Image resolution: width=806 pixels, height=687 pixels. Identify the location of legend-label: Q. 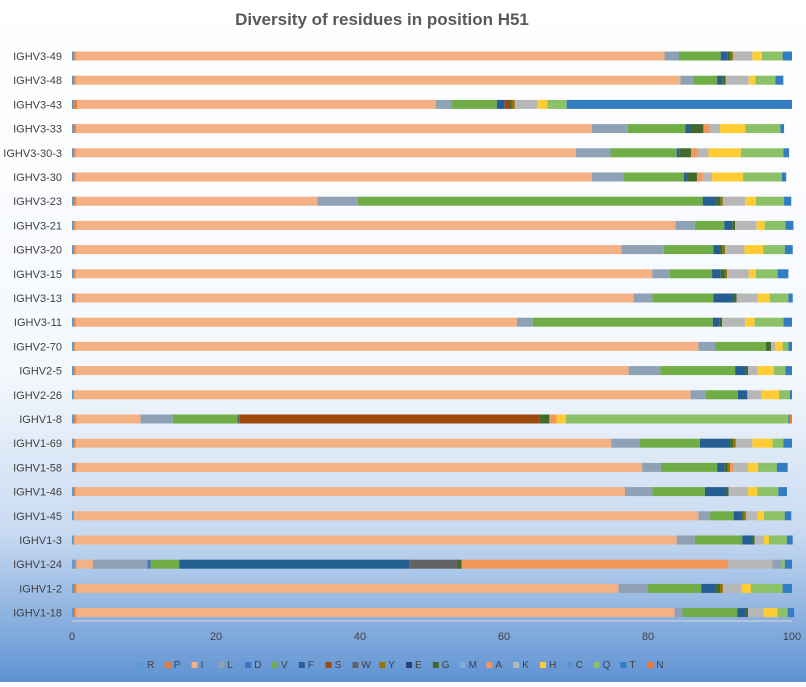
(607, 665).